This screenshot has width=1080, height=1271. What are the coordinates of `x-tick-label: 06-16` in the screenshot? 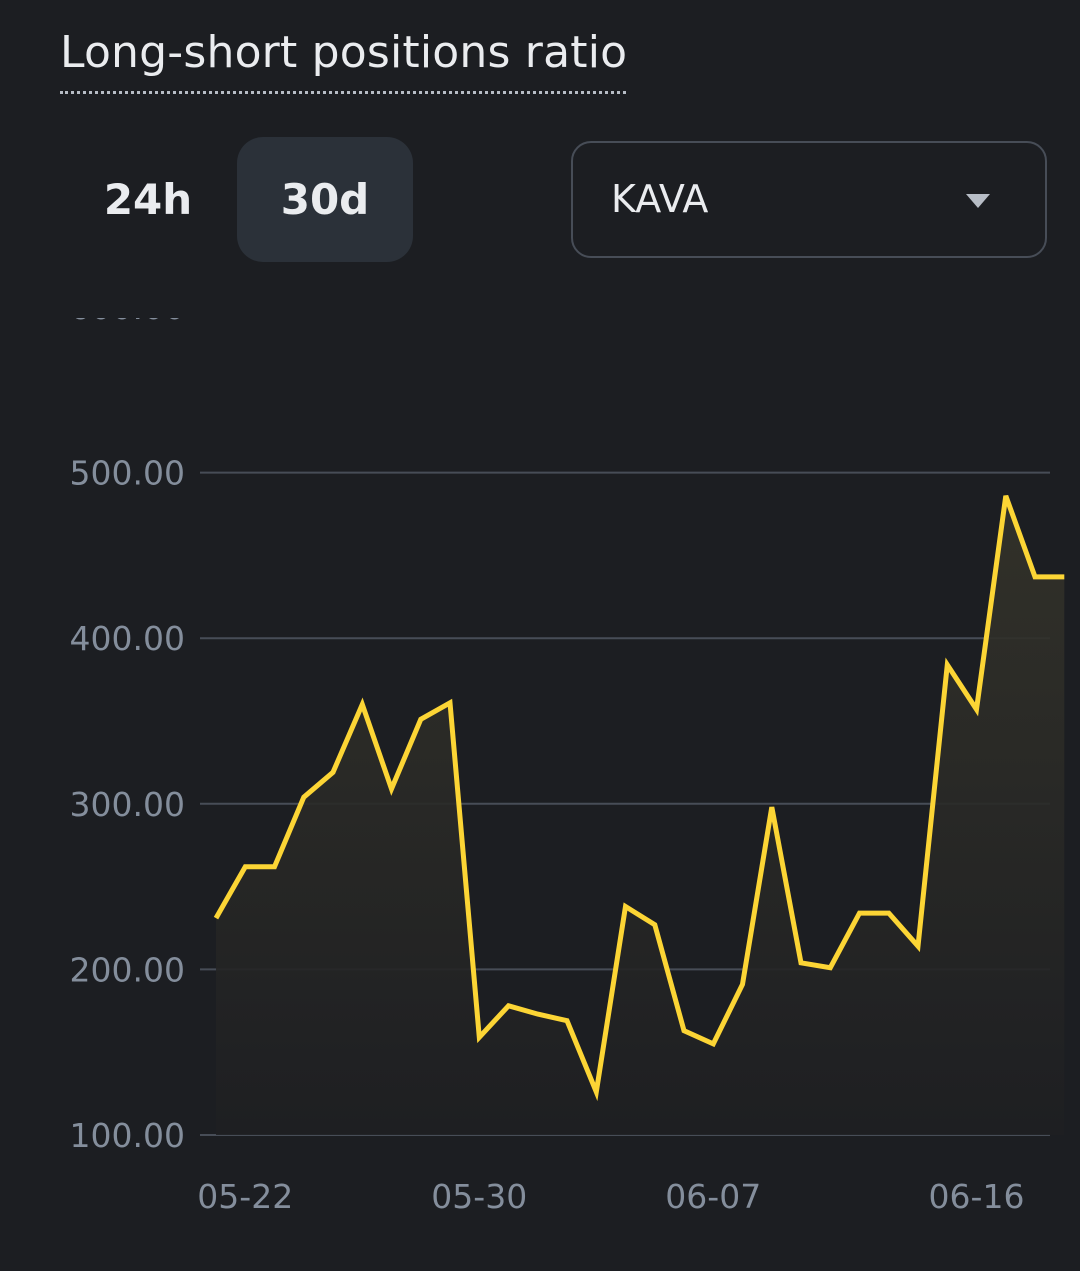 It's located at (977, 1196).